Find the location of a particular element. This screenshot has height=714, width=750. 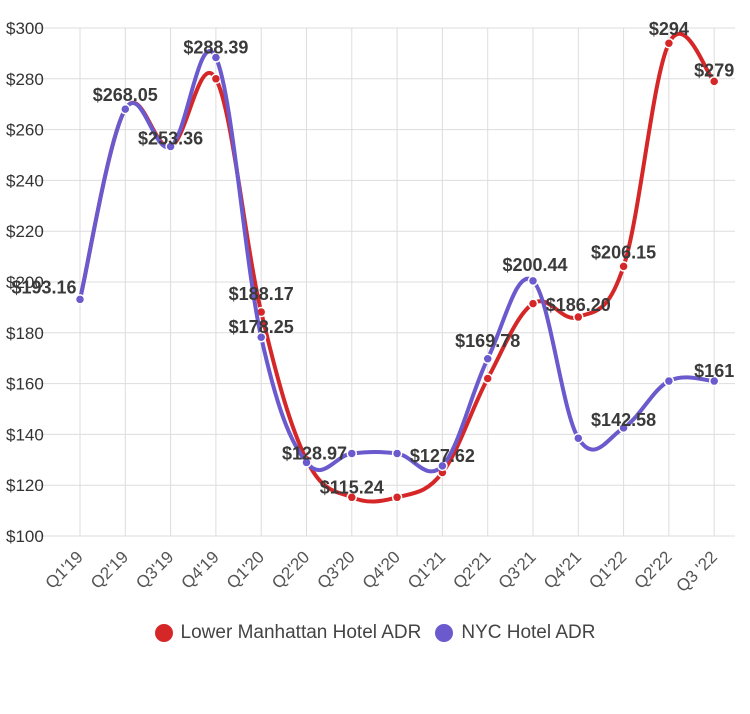

x-tick-label: Q2'21 is located at coordinates (471, 569).